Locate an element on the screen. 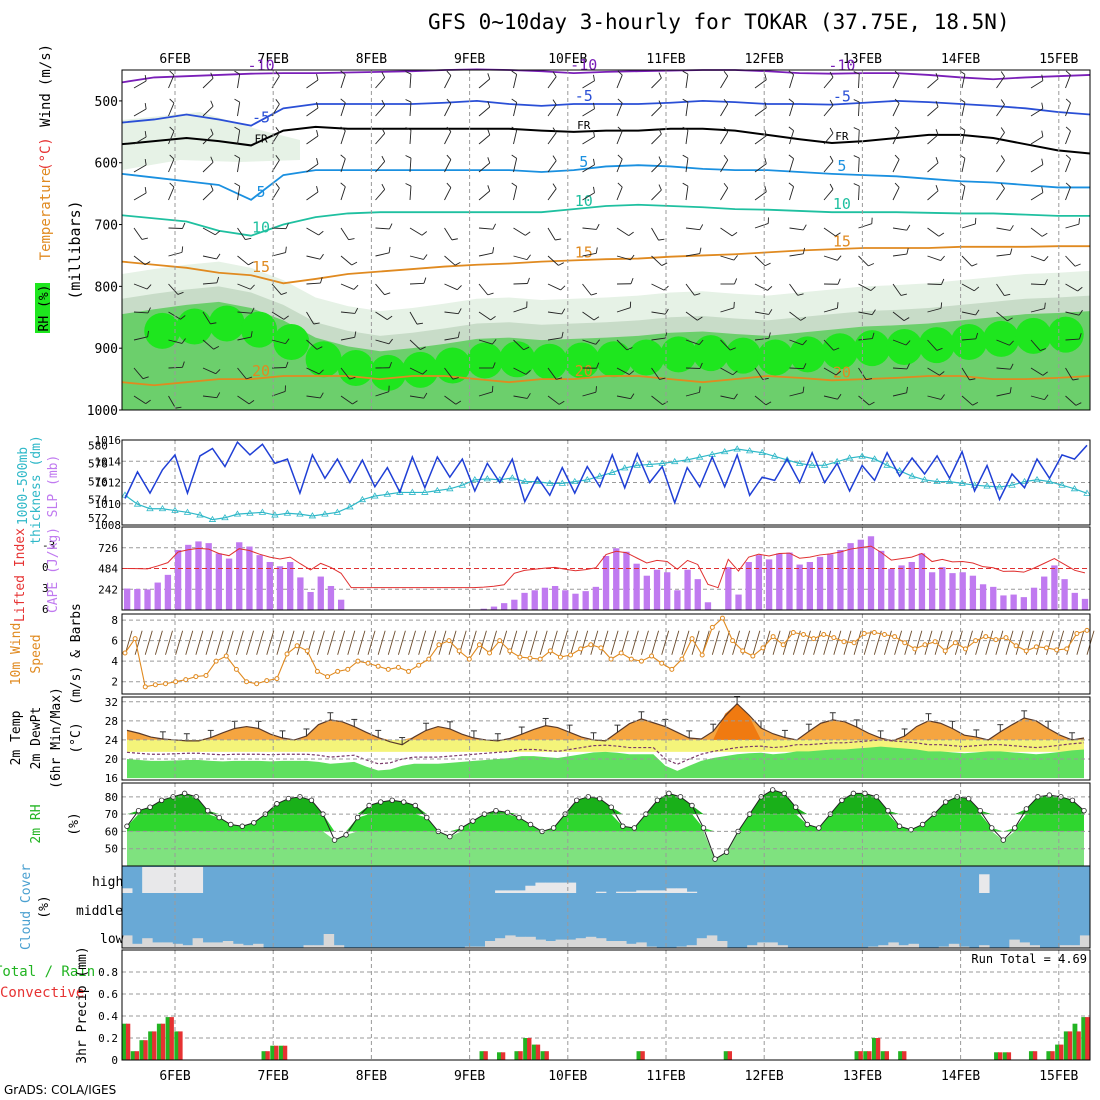 This screenshot has width=1100, height=1100. cape-tick-label: 242 is located at coordinates (108, 589).